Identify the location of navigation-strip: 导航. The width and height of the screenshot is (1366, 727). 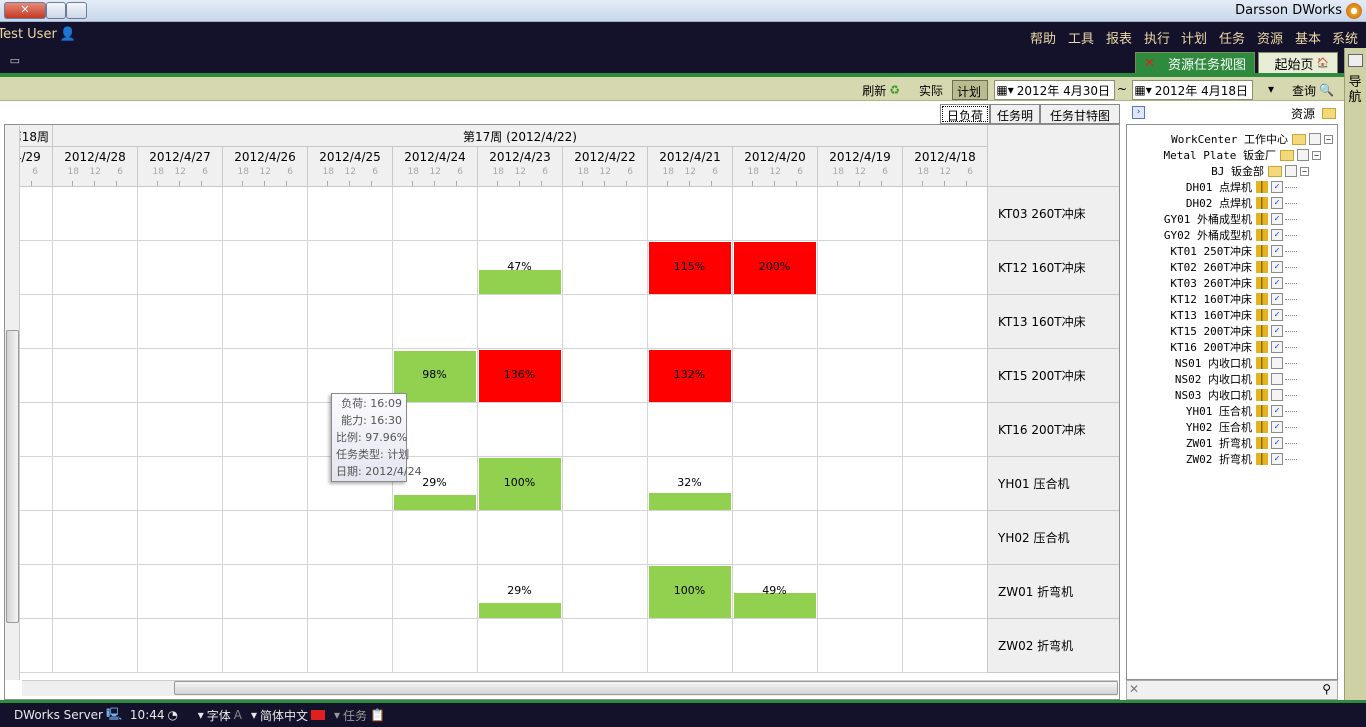
(1355, 374).